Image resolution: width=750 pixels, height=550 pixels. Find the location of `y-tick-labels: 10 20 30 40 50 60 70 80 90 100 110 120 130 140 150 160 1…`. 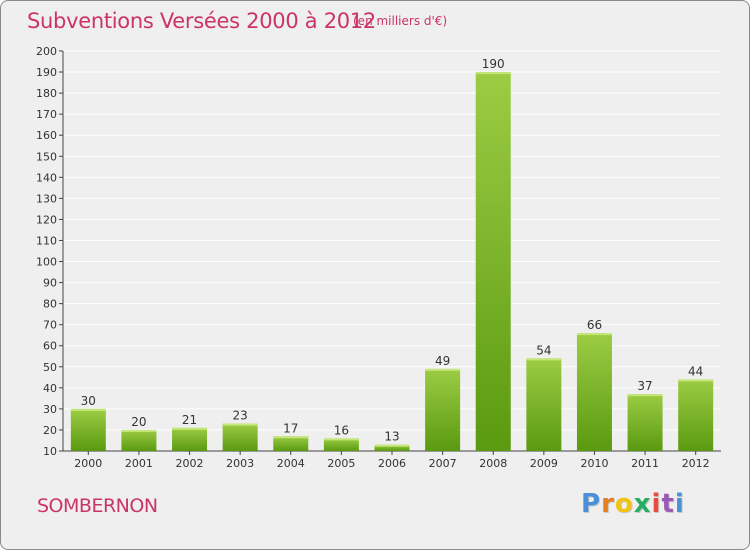

y-tick-labels: 10 20 30 40 50 60 70 80 90 100 110 120 130 140 150 160 1… is located at coordinates (46, 251).